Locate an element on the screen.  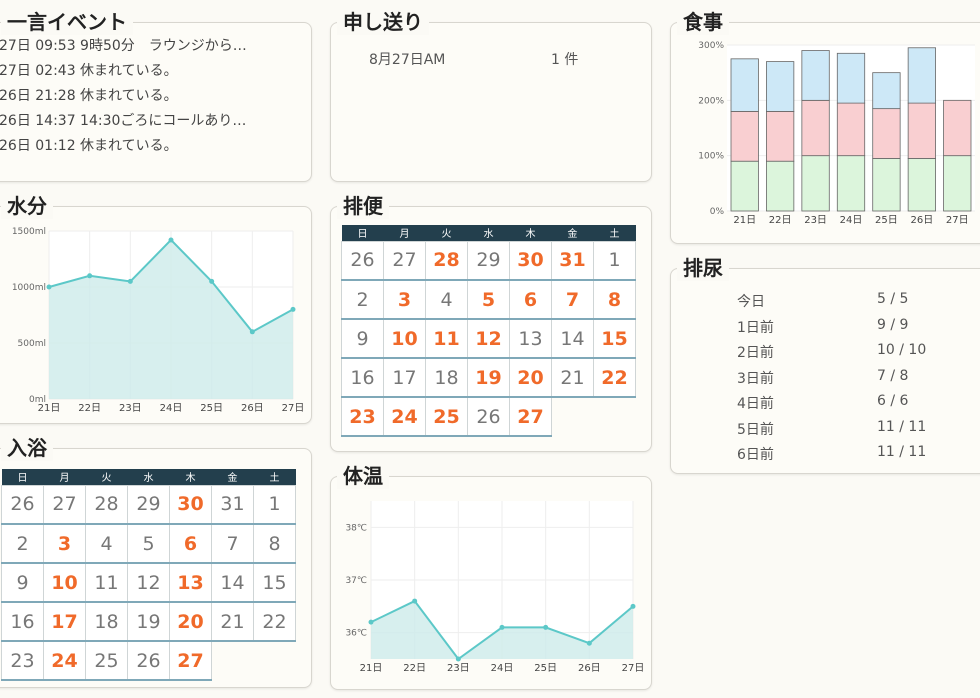
water-point is located at coordinates (49, 287).